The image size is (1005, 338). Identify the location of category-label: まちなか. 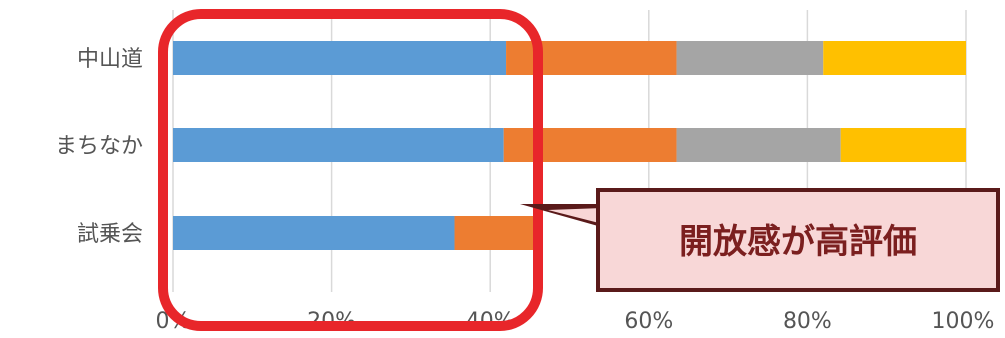
(99, 146).